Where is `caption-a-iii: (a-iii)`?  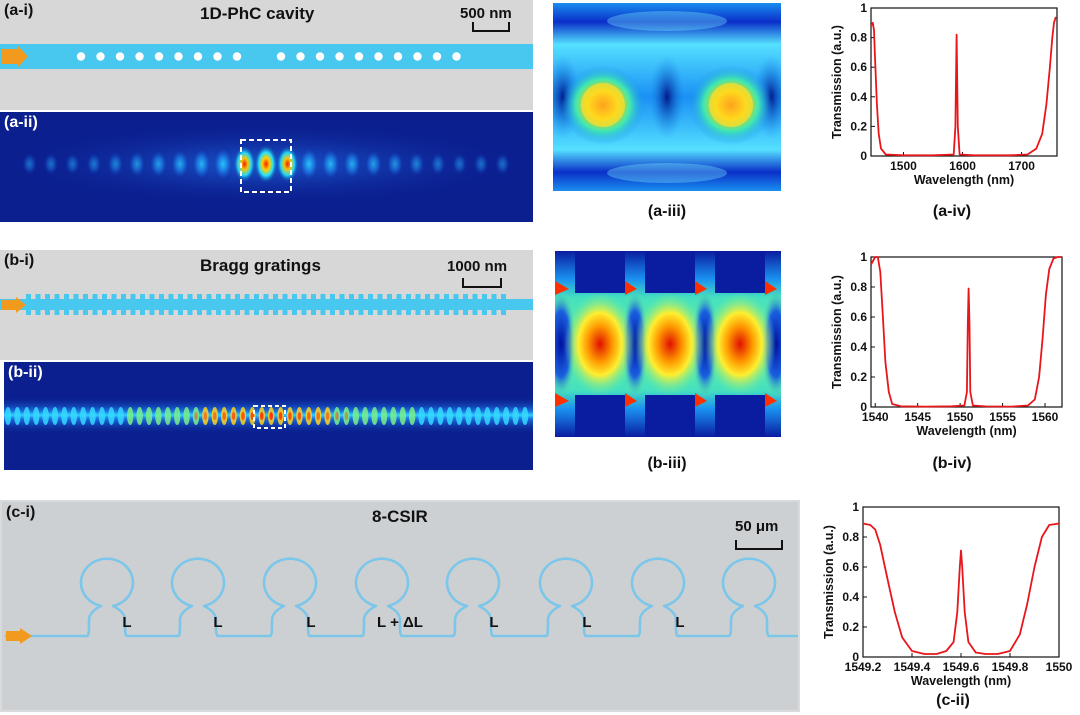 caption-a-iii: (a-iii) is located at coordinates (667, 211).